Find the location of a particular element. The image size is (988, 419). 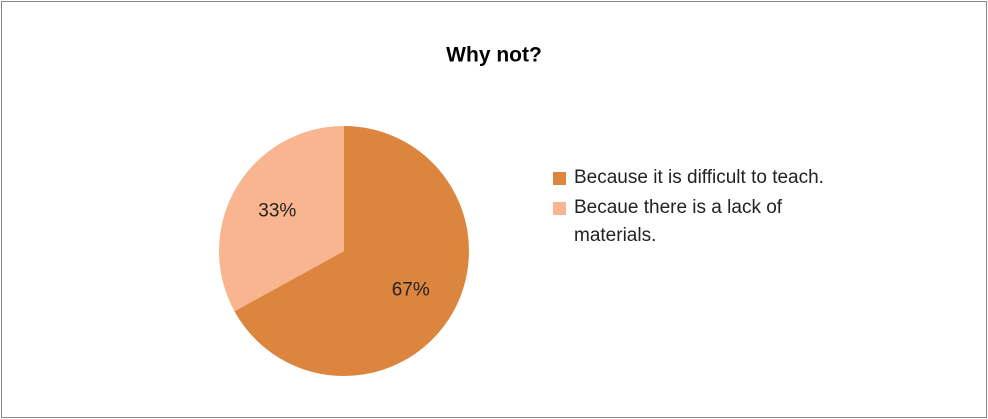

legend-item: Becaue there is a lack of materials. is located at coordinates (698, 222).